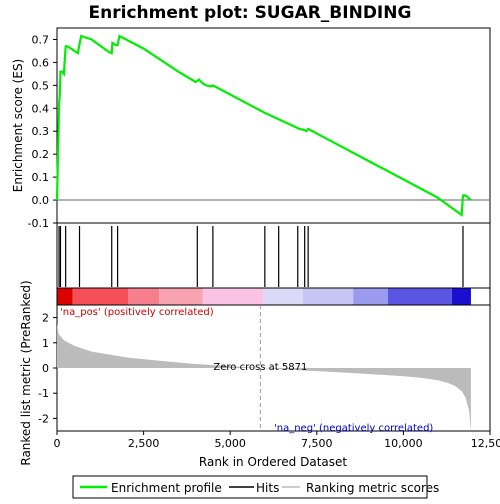 This screenshot has width=500, height=504. I want to click on zero-cross-label: Zero cross at 5871, so click(260, 367).